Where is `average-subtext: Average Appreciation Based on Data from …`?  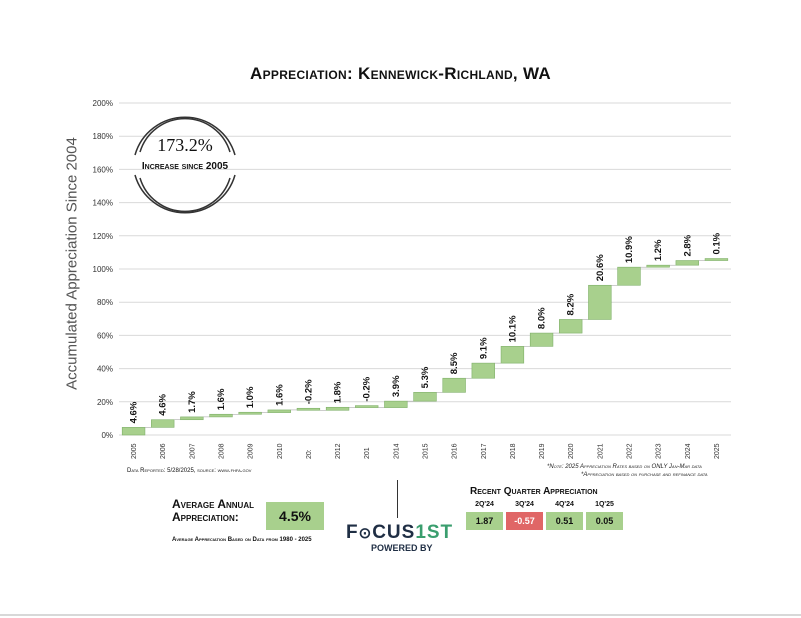 average-subtext: Average Appreciation Based on Data from … is located at coordinates (242, 540).